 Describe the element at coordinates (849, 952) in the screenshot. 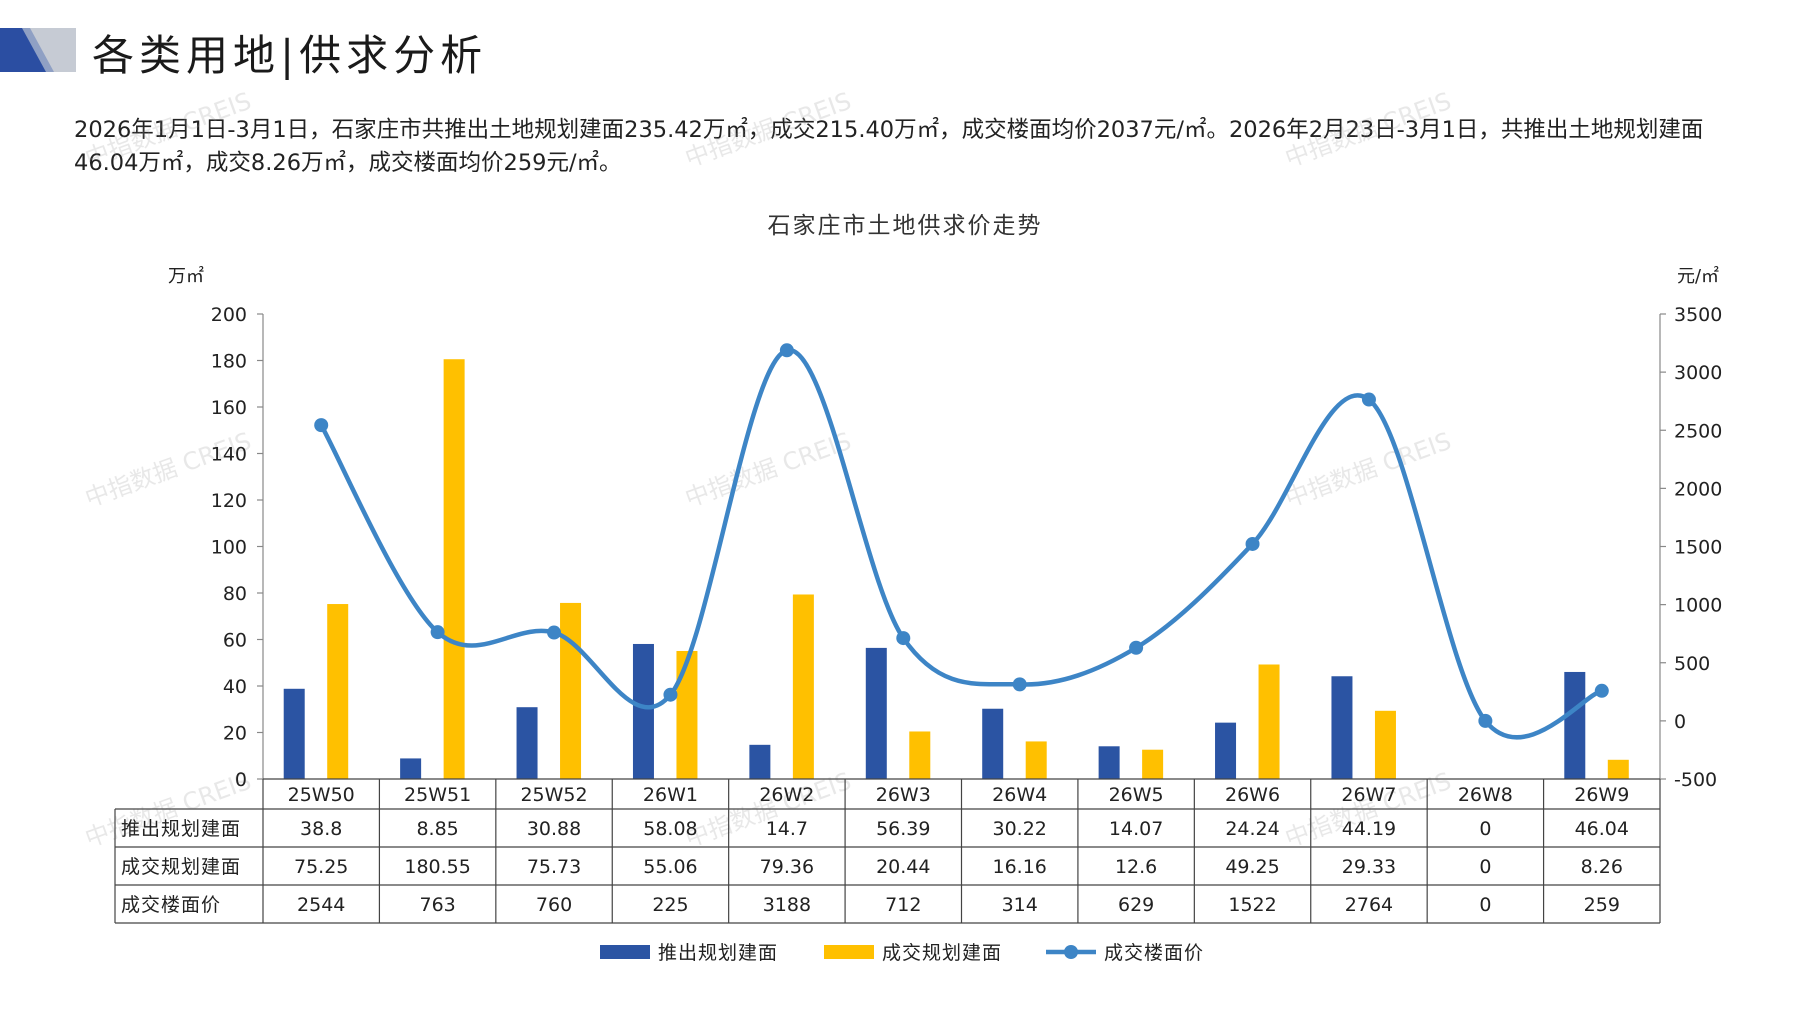

I see `legend-swatch` at that location.